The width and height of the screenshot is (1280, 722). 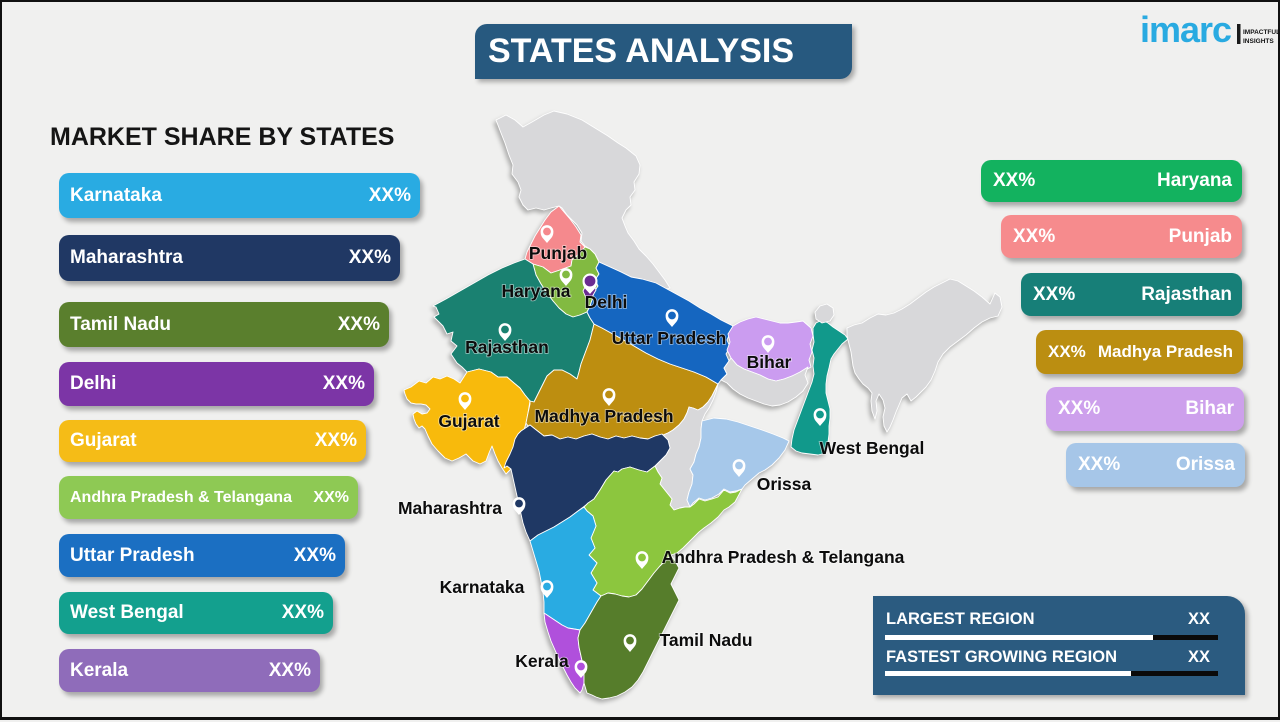 I want to click on svg-text: West Bengal, so click(x=872, y=448).